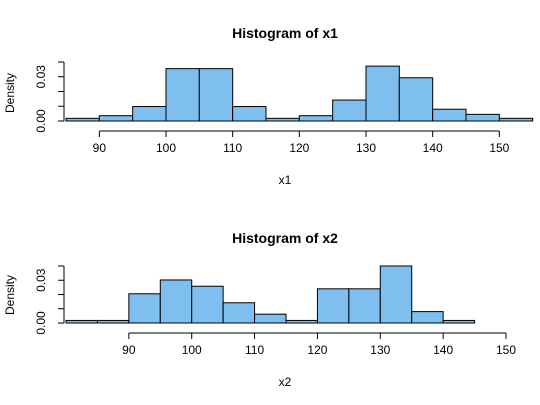  I want to click on chart-title: Histogram of x2, so click(285, 238).